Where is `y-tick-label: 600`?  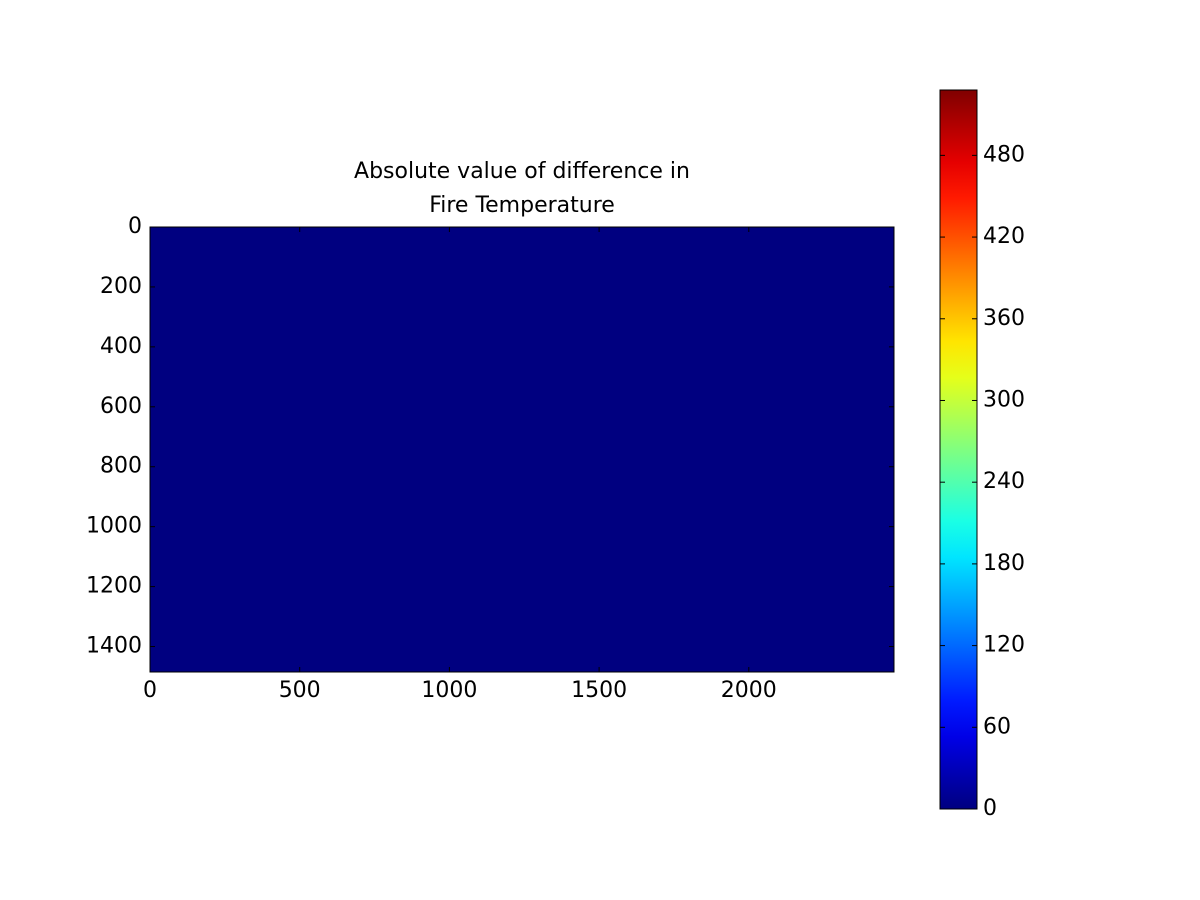
y-tick-label: 600 is located at coordinates (121, 406).